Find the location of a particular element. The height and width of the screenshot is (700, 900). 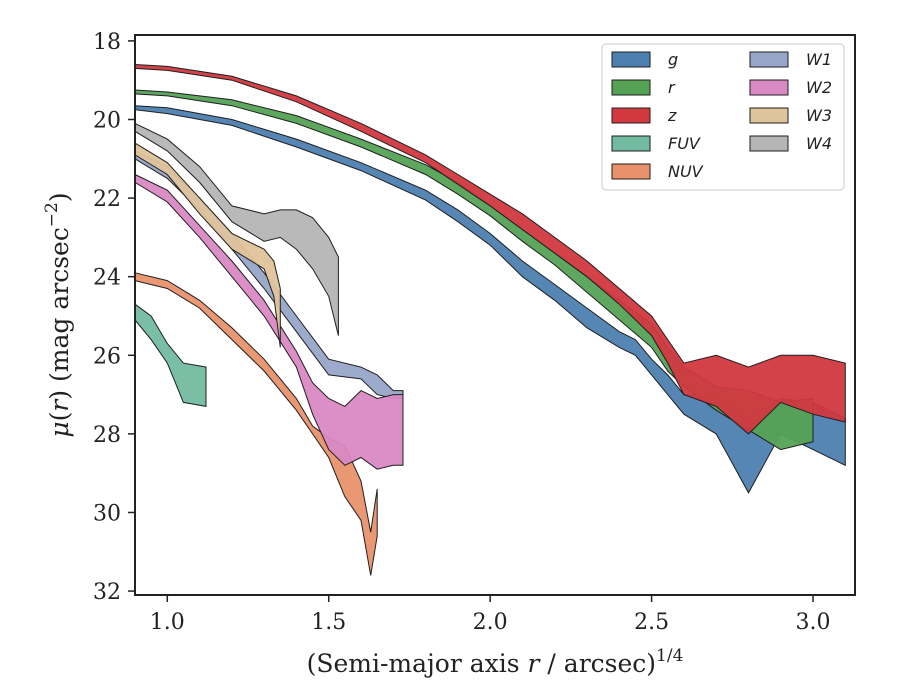

y-tick-label: 22 is located at coordinates (107, 199).